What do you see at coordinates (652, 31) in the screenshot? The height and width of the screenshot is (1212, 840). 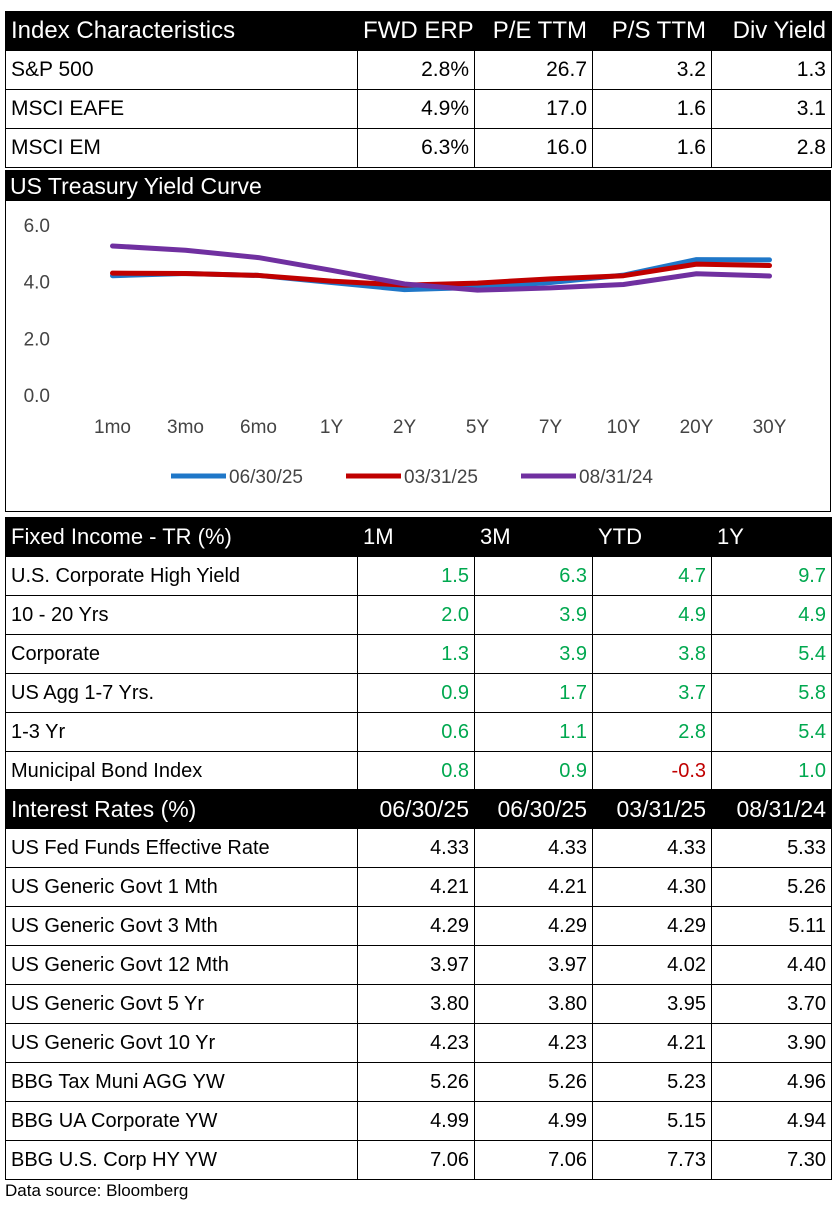 I see `header-ps-ttm: P/S TTM` at bounding box center [652, 31].